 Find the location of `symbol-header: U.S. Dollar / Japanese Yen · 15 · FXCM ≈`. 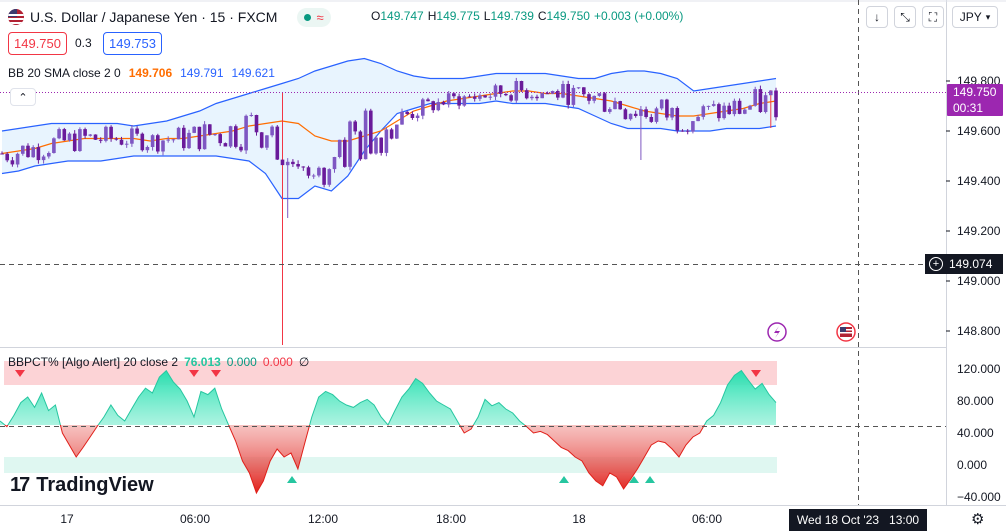

symbol-header: U.S. Dollar / Japanese Yen · 15 · FXCM ≈ is located at coordinates (169, 17).